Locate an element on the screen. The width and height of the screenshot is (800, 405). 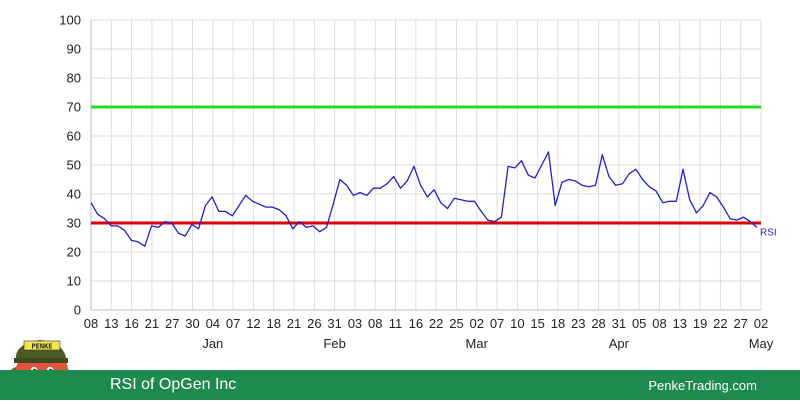
y-tick-label: 0 is located at coordinates (77, 310).